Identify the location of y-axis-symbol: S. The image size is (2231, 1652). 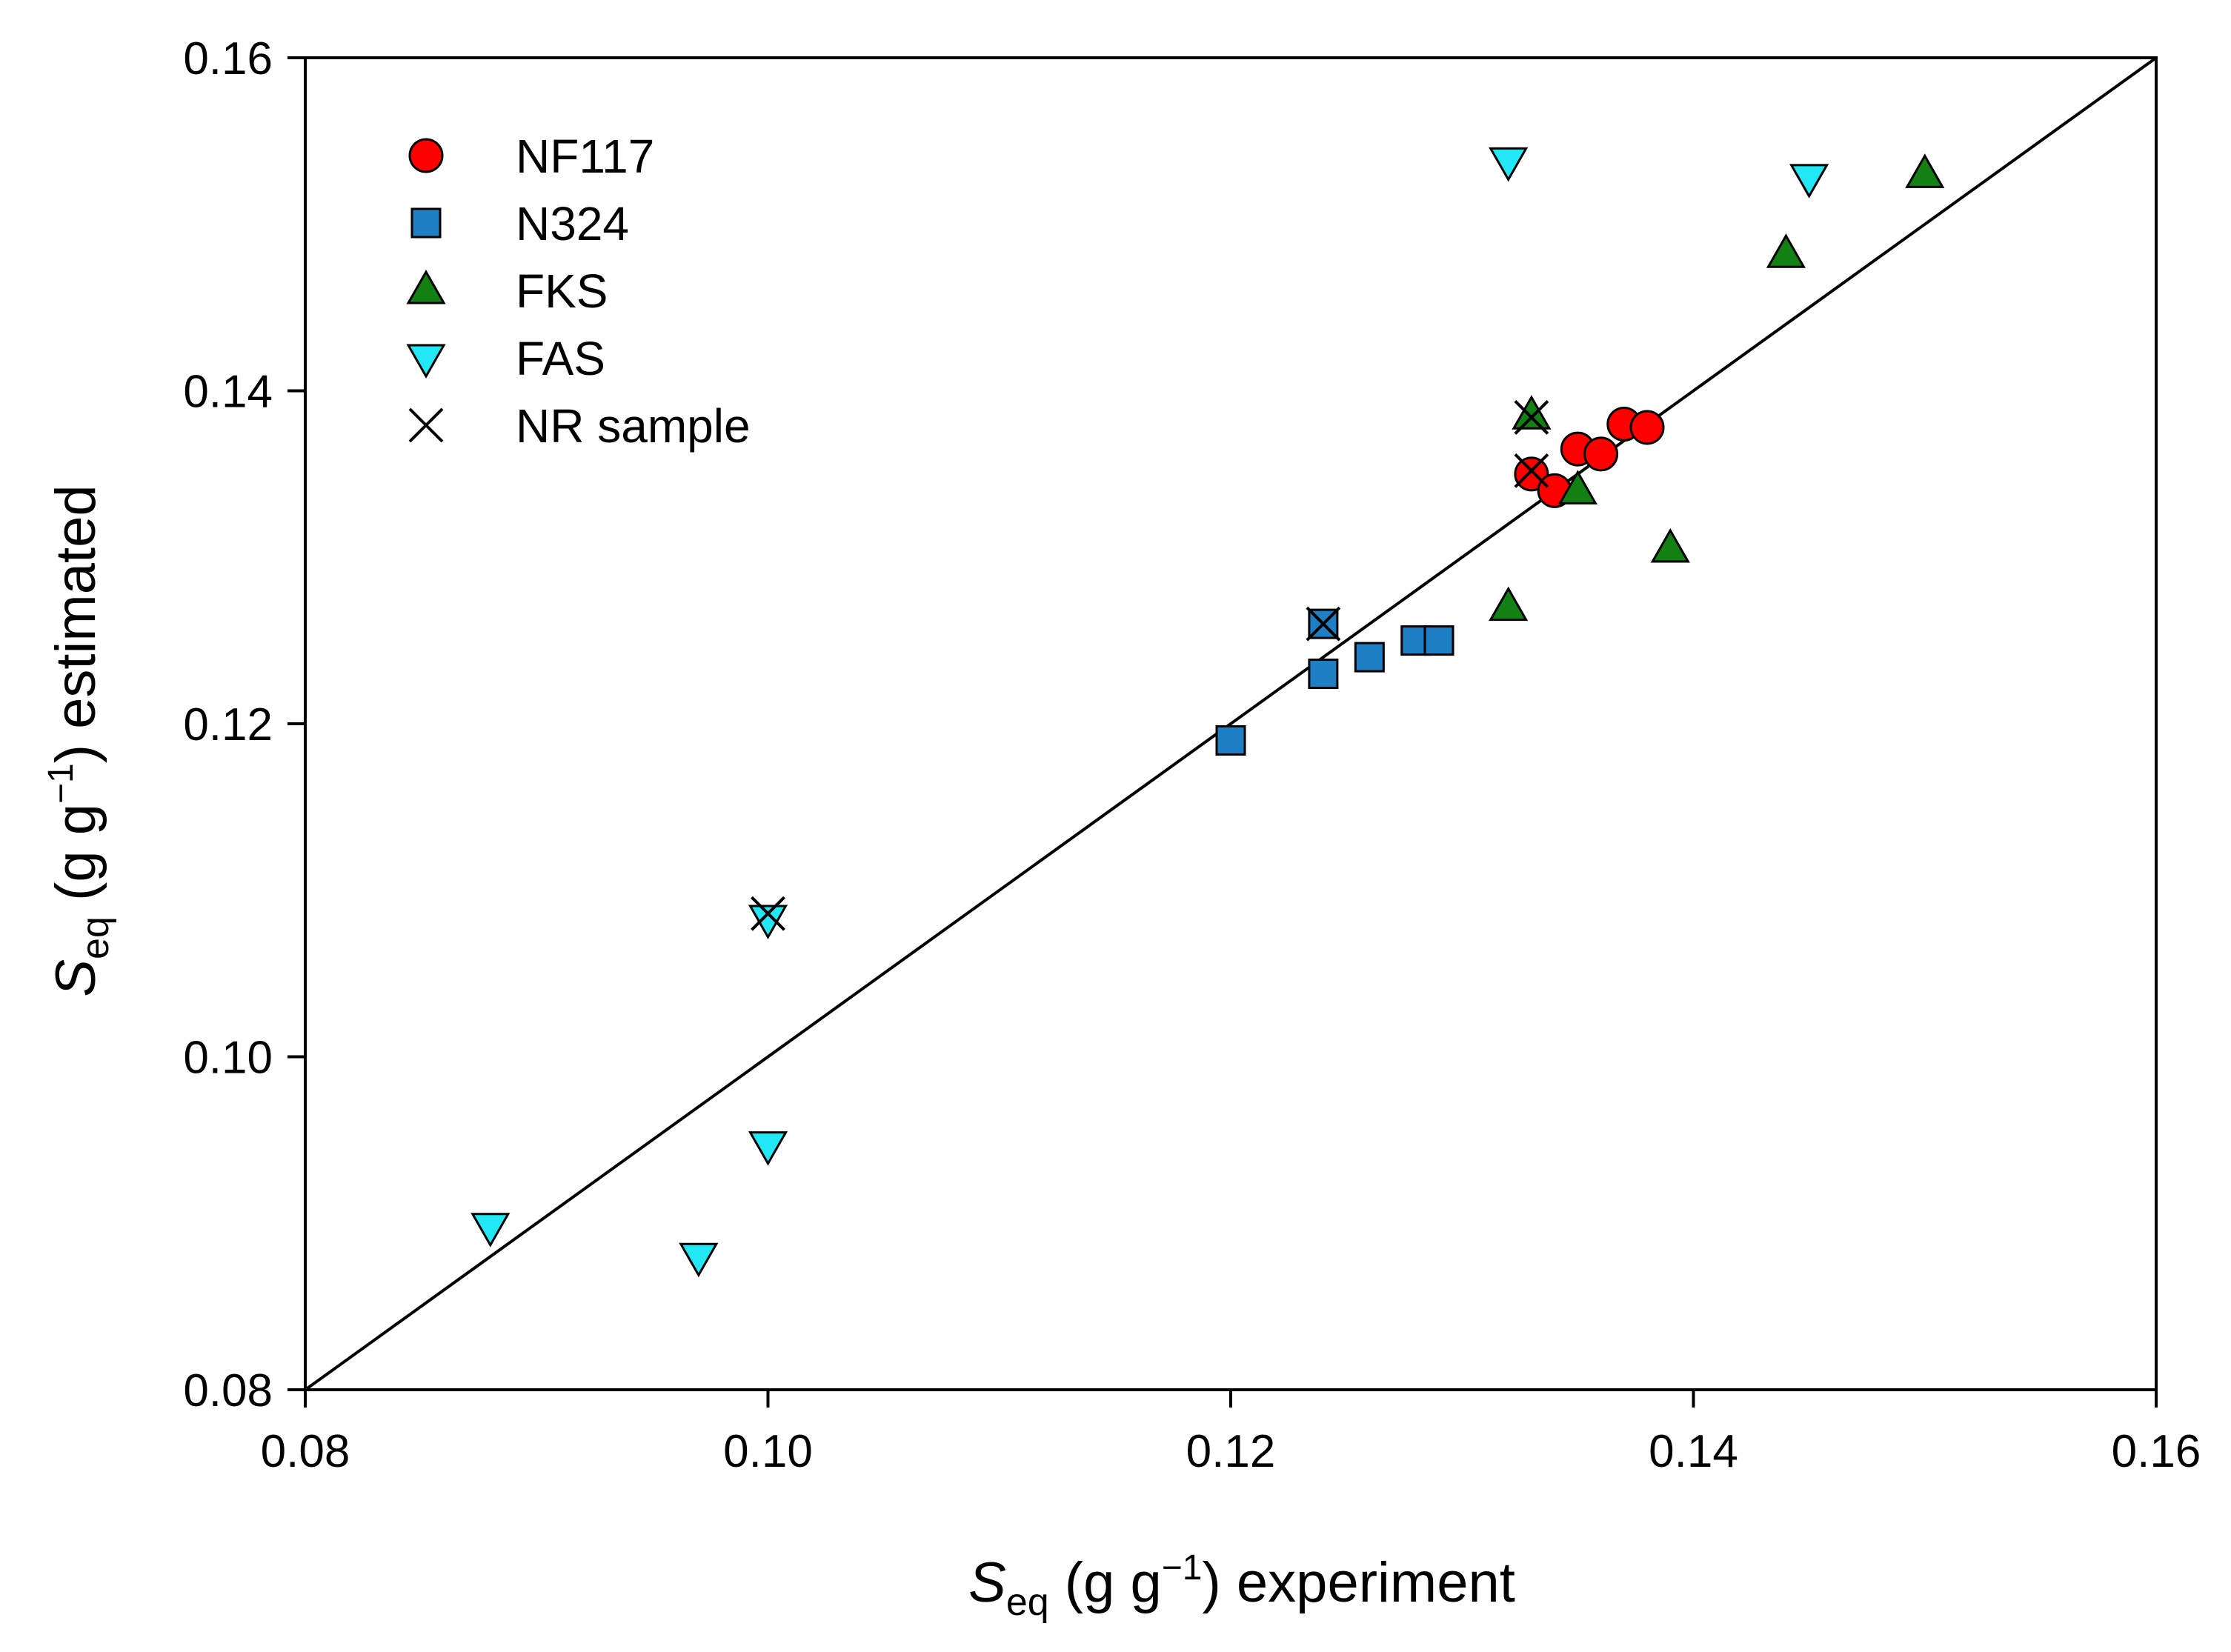
(75, 978).